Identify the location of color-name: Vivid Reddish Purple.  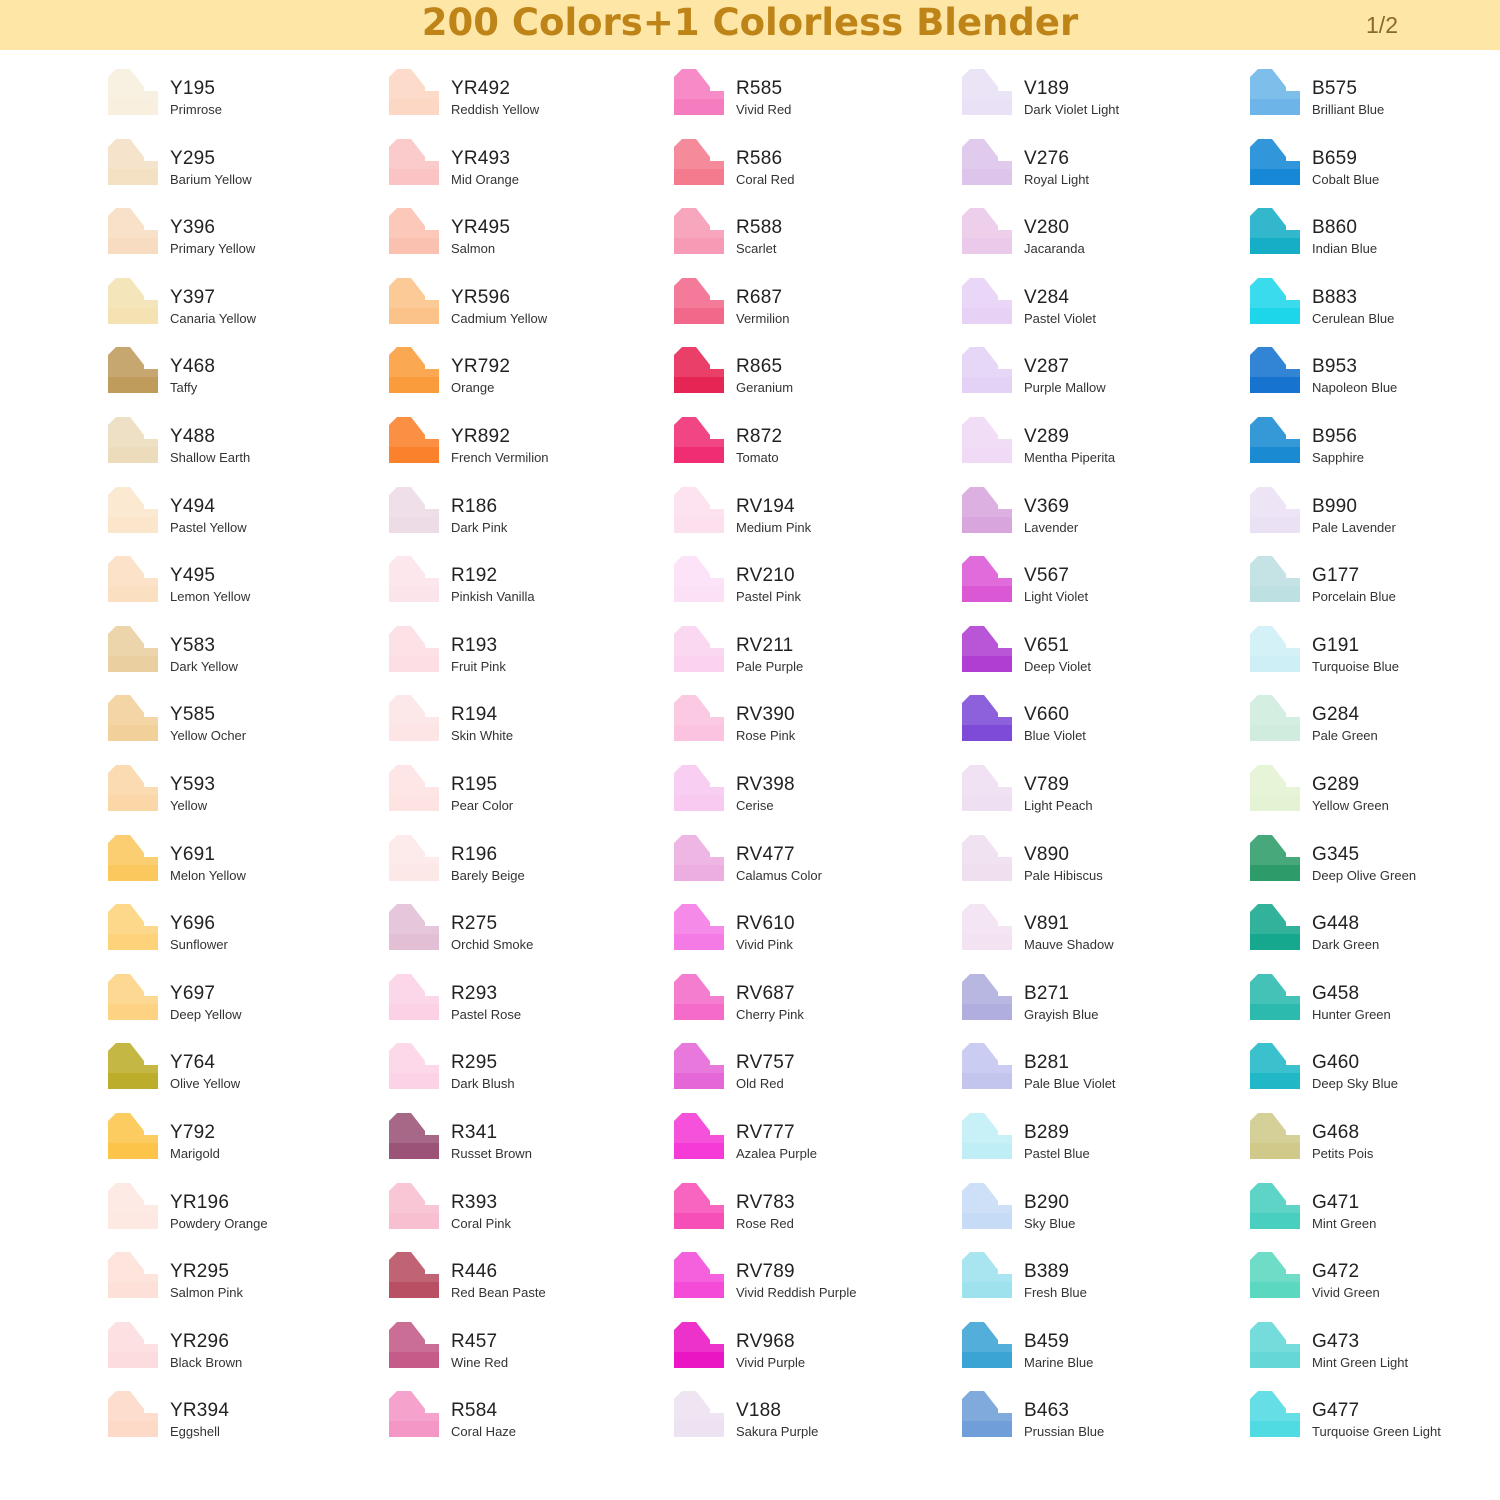
(796, 1292).